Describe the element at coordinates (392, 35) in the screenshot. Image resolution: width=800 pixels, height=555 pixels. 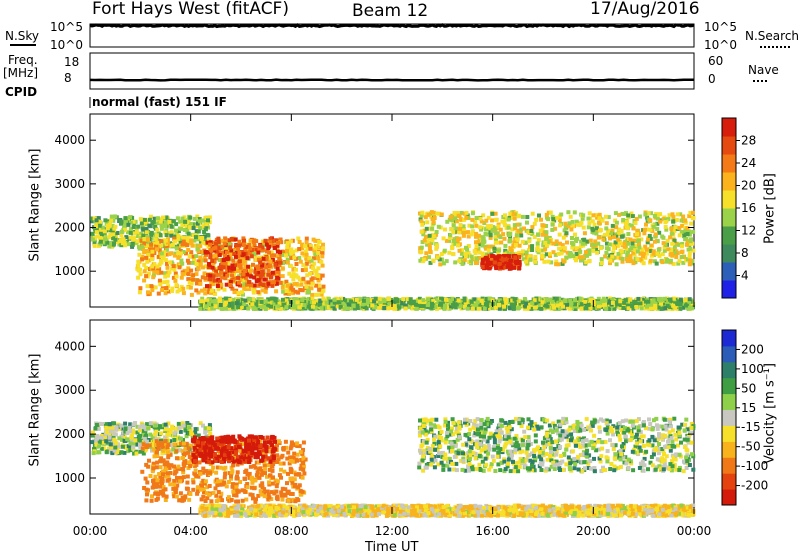
I see `nsky-panel-frame` at that location.